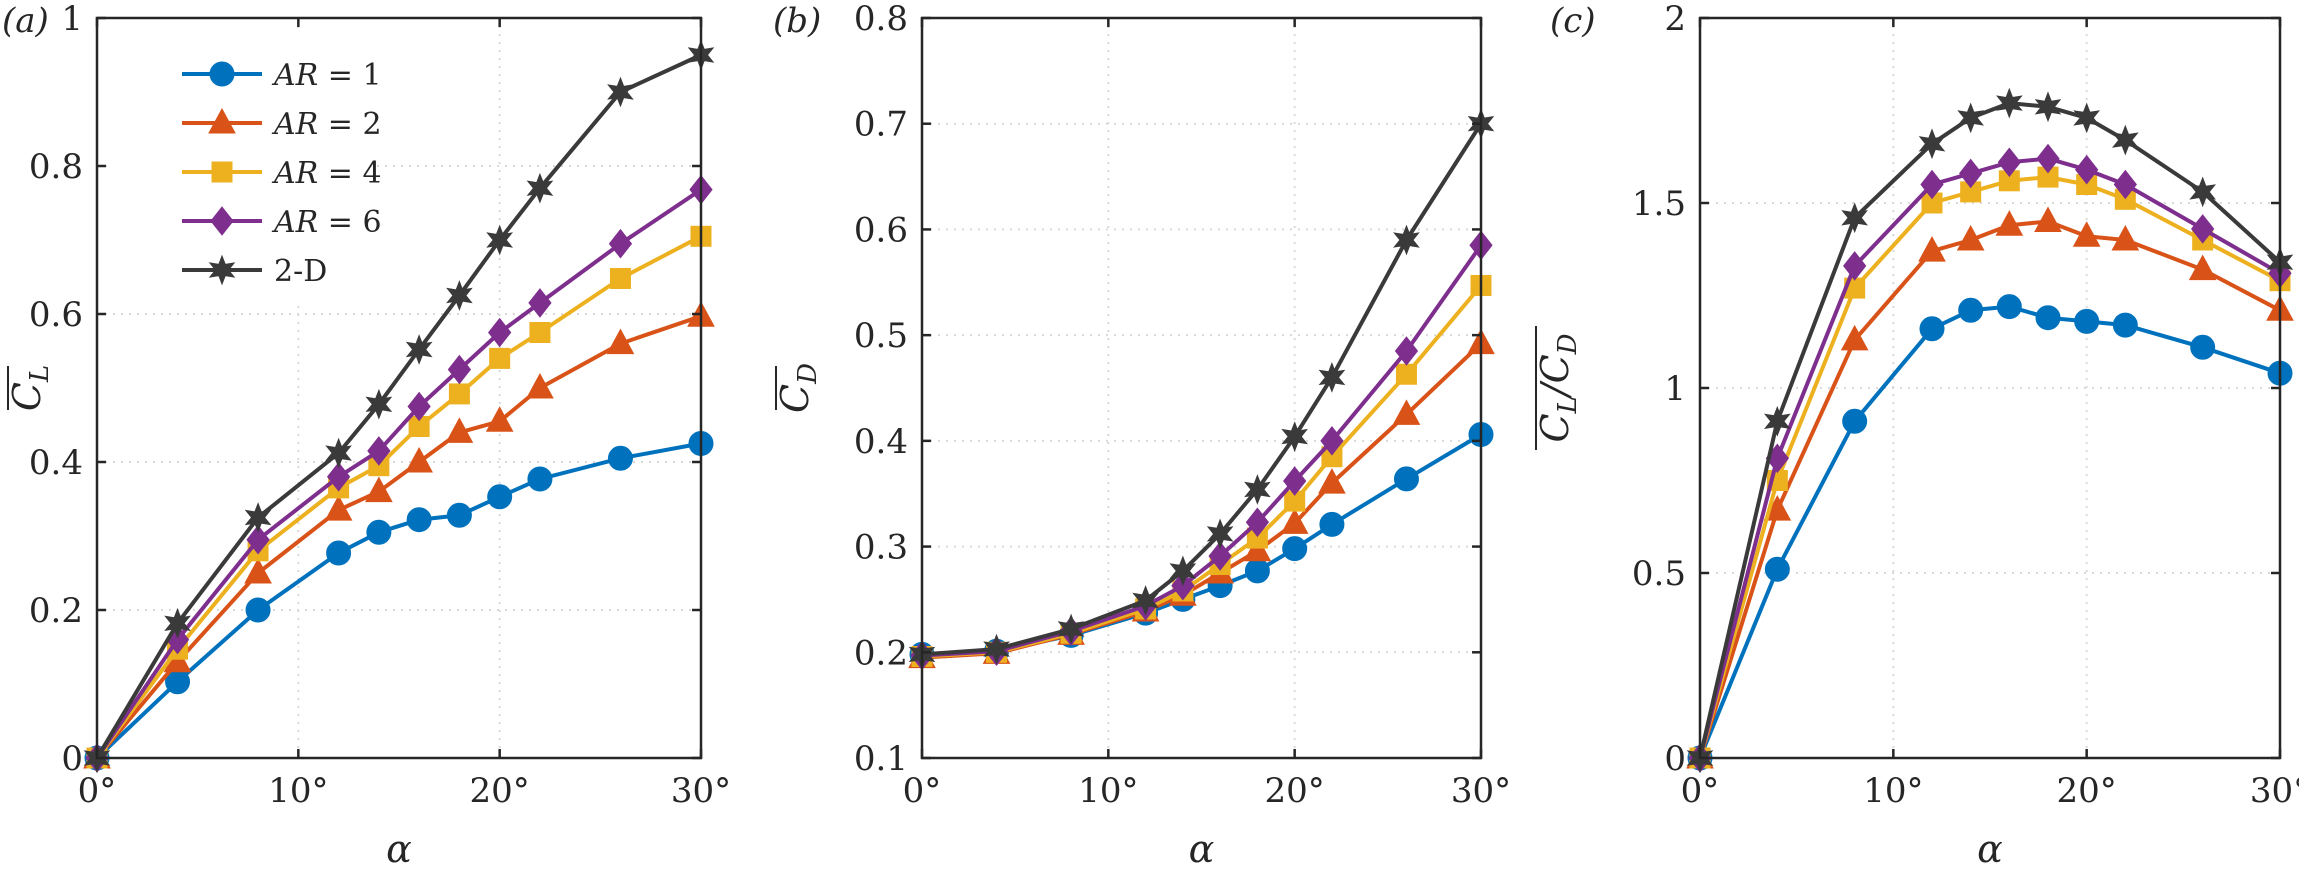 The width and height of the screenshot is (2299, 872). Describe the element at coordinates (797, 21) in the screenshot. I see `panel-label: (b)` at that location.